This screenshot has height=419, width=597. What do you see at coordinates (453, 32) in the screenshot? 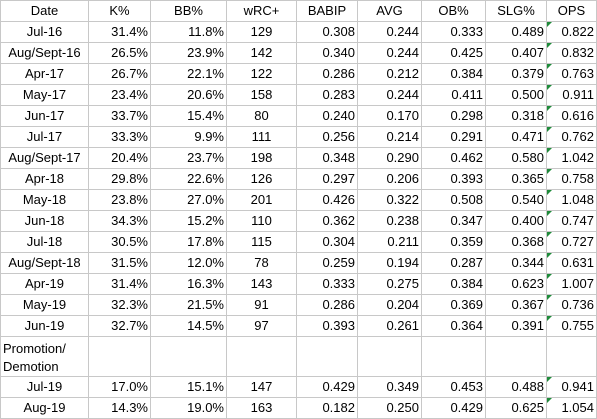
I see `cell-ob-pct: 0.333` at bounding box center [453, 32].